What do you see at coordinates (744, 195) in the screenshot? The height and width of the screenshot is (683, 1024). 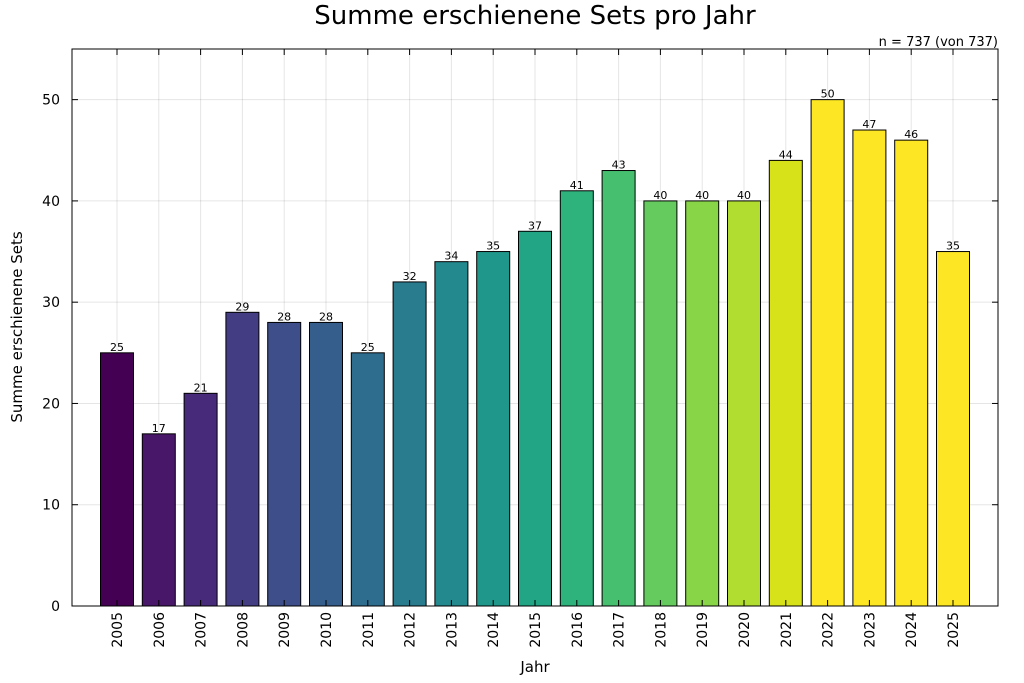 I see `data-label-2020: 40` at bounding box center [744, 195].